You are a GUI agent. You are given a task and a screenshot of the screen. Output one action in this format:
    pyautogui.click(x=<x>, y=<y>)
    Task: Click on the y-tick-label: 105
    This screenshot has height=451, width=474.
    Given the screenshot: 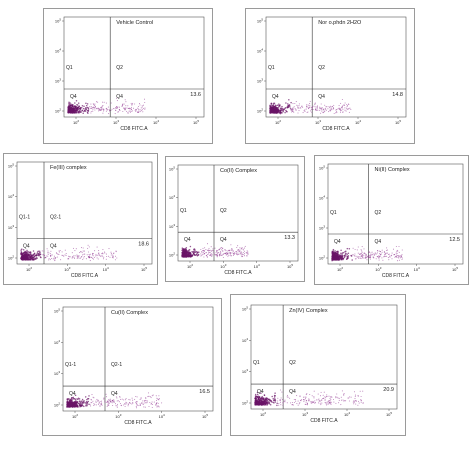 What is the action you would take?
    pyautogui.click(x=172, y=169)
    